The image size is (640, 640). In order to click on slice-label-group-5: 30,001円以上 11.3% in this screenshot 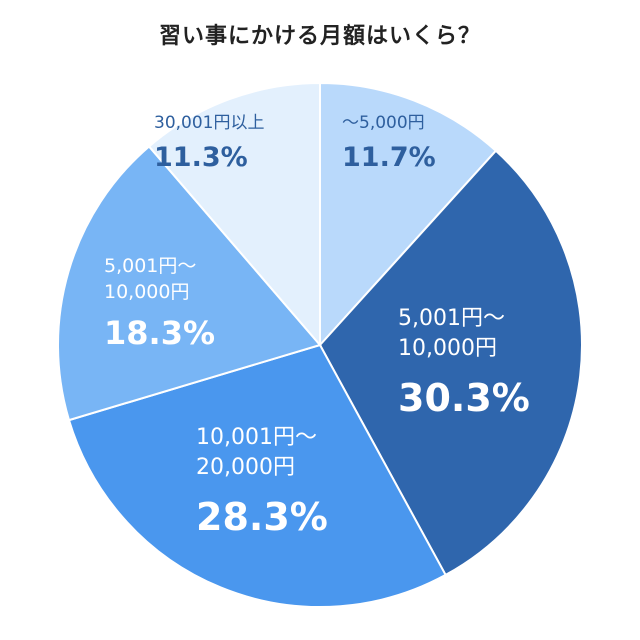, I will do `click(209, 143)`.